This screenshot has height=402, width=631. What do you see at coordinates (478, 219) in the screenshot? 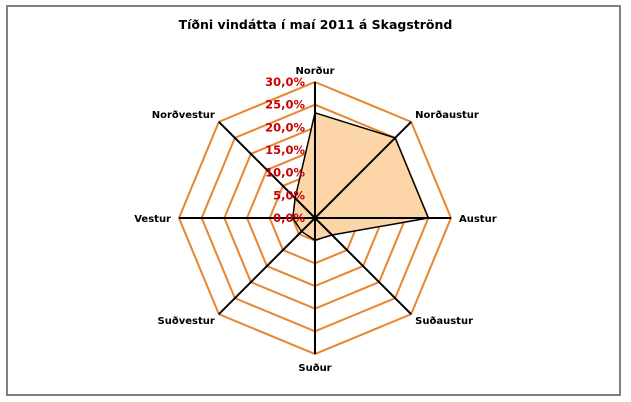
I see `category-label: Austur` at bounding box center [478, 219].